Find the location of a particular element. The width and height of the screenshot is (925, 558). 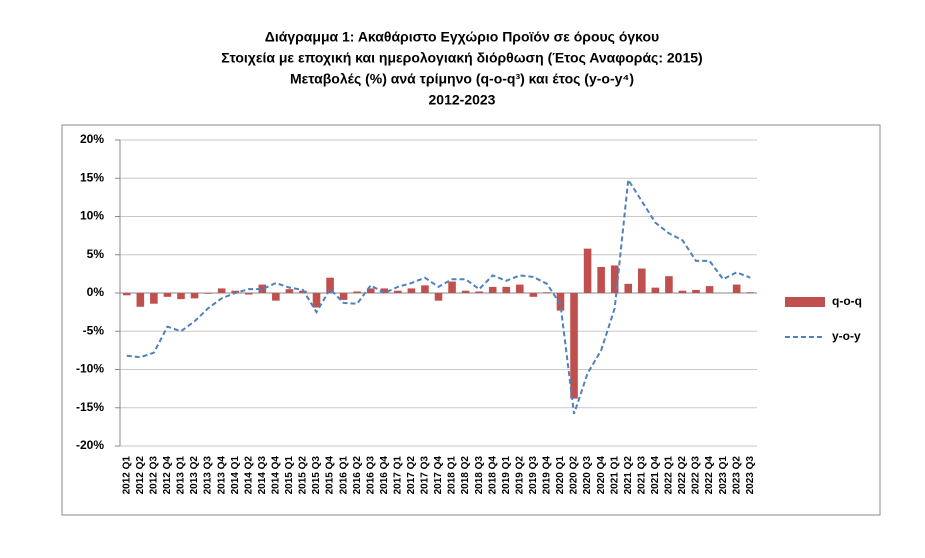

x-tick-label: 2021 Q2 is located at coordinates (628, 475).